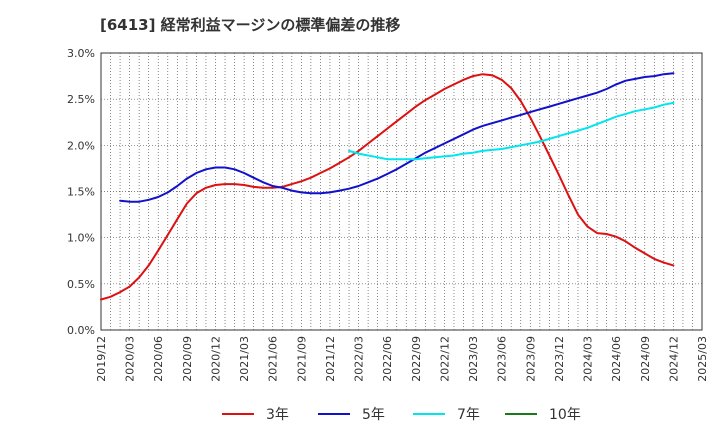 This screenshot has width=720, height=444. I want to click on y-tick-label: 1.0%, so click(81, 238).